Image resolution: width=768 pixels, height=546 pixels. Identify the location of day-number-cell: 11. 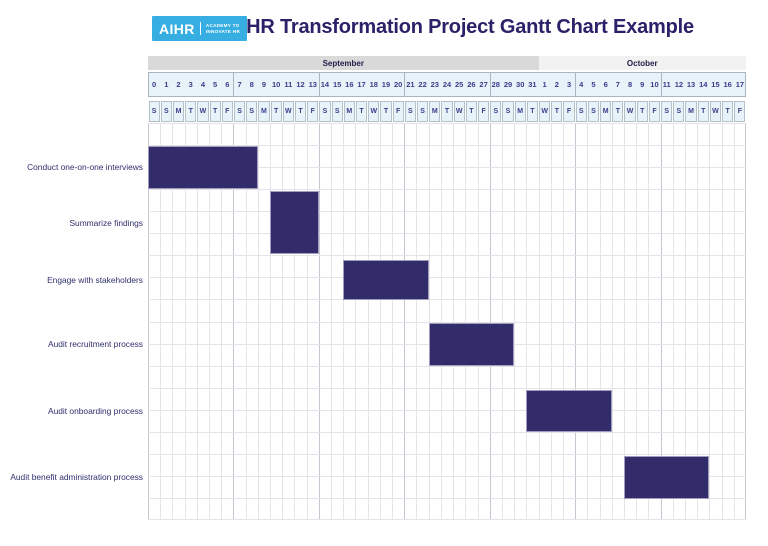
(666, 84).